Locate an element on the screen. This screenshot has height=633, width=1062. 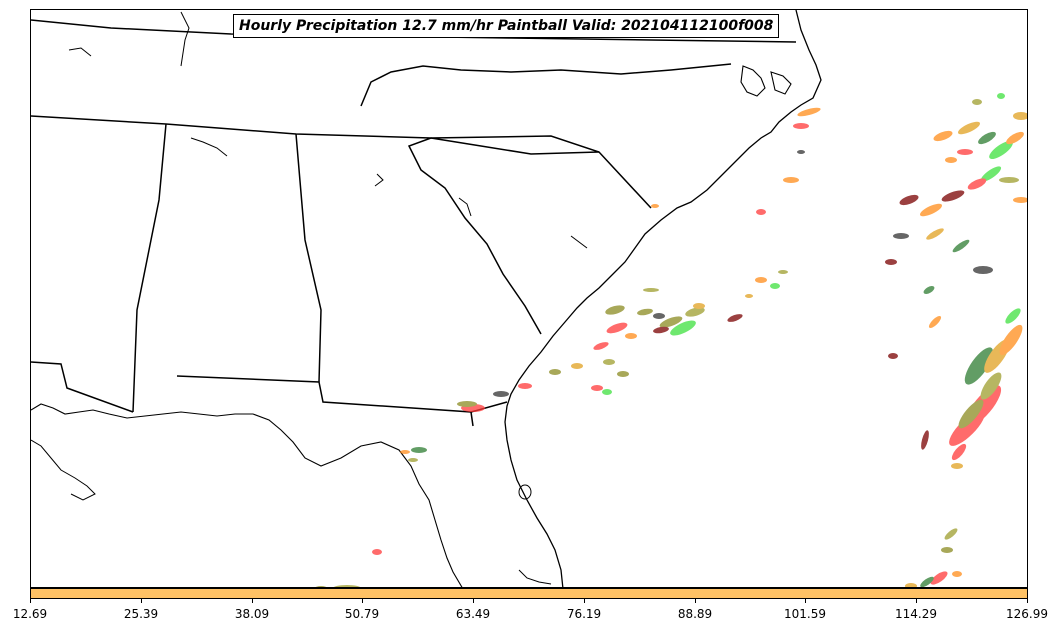
colorbar-tick-label: 12.69 is located at coordinates (30, 614).